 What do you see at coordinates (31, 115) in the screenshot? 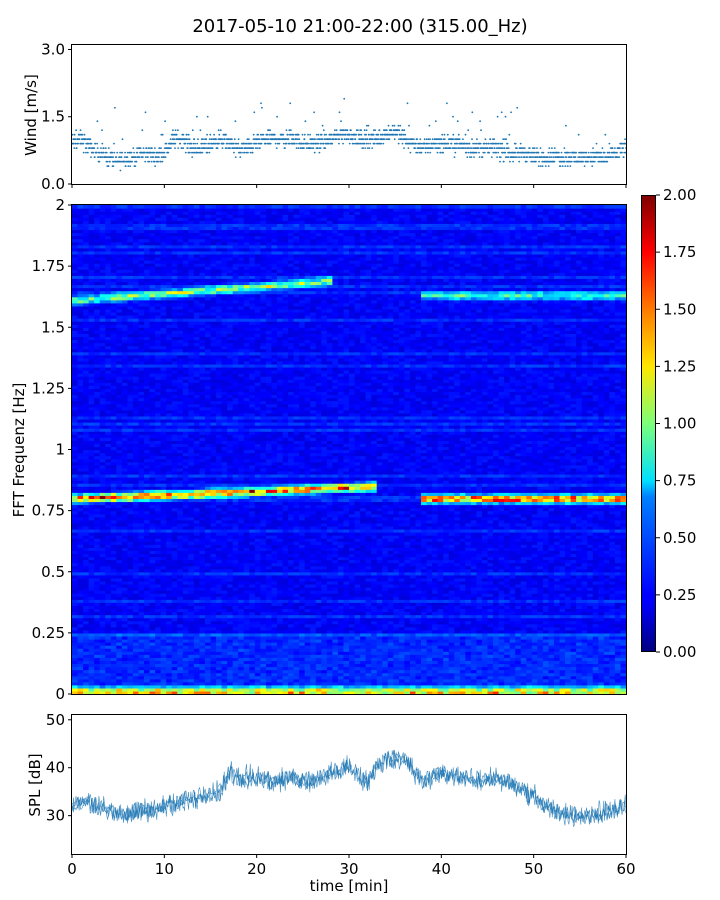
I see `wind-y-axis-label: Wind [m/s]` at bounding box center [31, 115].